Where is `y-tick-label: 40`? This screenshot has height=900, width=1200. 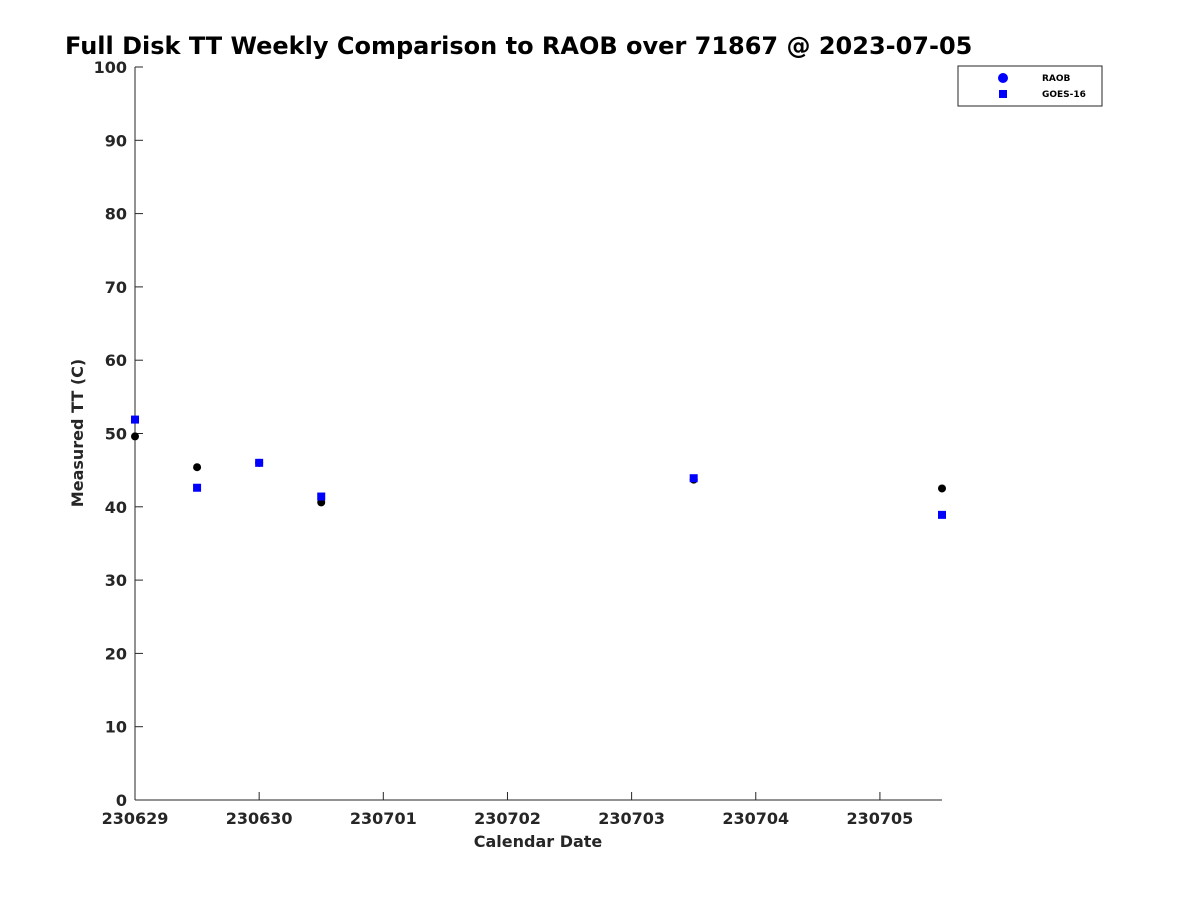 y-tick-label: 40 is located at coordinates (116, 507).